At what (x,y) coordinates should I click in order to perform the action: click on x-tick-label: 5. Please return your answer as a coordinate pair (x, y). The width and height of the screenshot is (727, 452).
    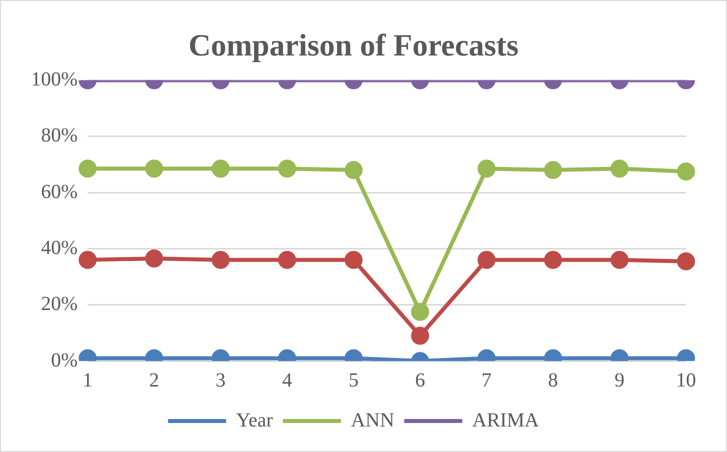
    Looking at the image, I should click on (353, 380).